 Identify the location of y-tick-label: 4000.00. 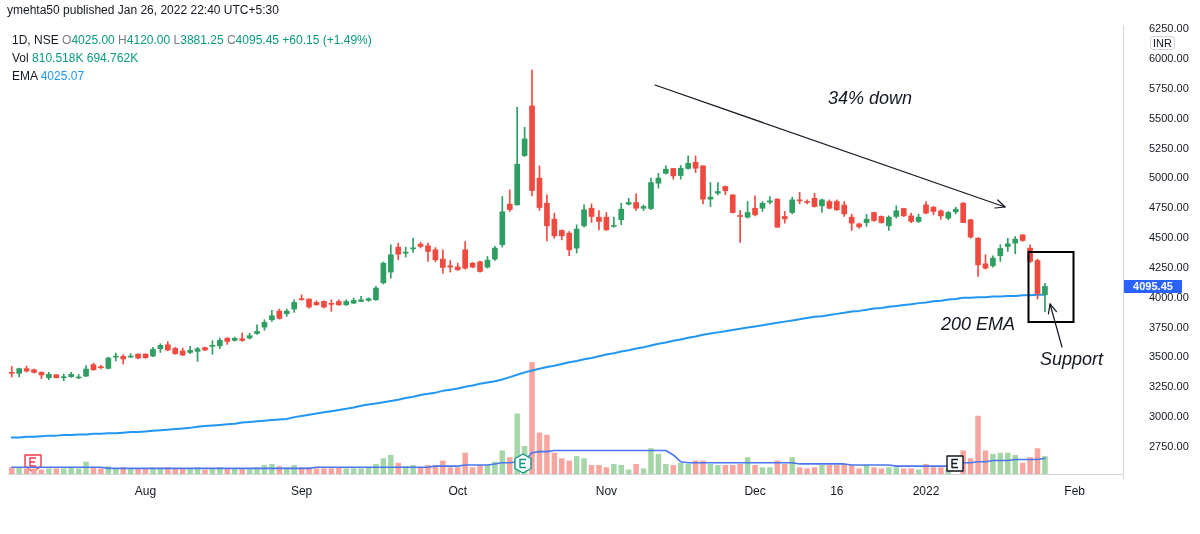
(1169, 296).